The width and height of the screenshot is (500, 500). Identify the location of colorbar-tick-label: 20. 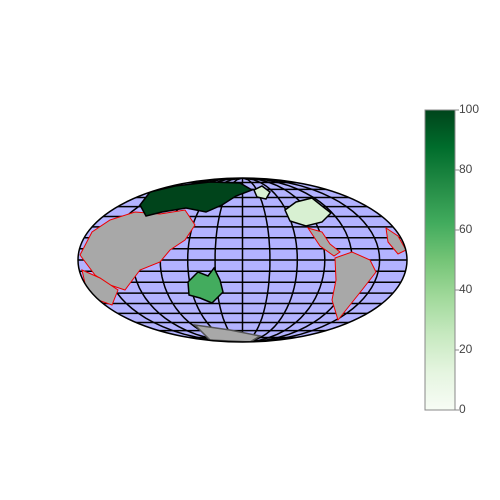
(466, 349).